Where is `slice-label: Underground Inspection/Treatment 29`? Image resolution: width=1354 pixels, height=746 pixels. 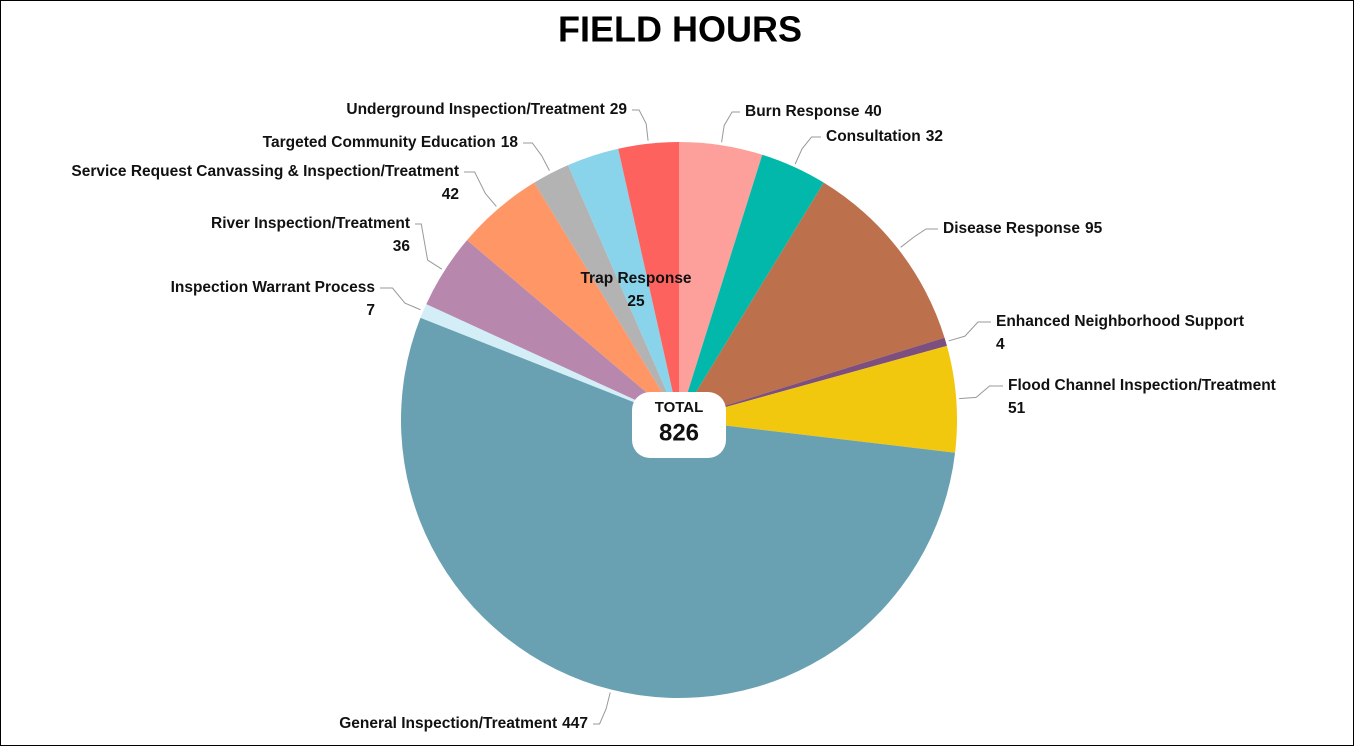
slice-label: Underground Inspection/Treatment 29 is located at coordinates (486, 109).